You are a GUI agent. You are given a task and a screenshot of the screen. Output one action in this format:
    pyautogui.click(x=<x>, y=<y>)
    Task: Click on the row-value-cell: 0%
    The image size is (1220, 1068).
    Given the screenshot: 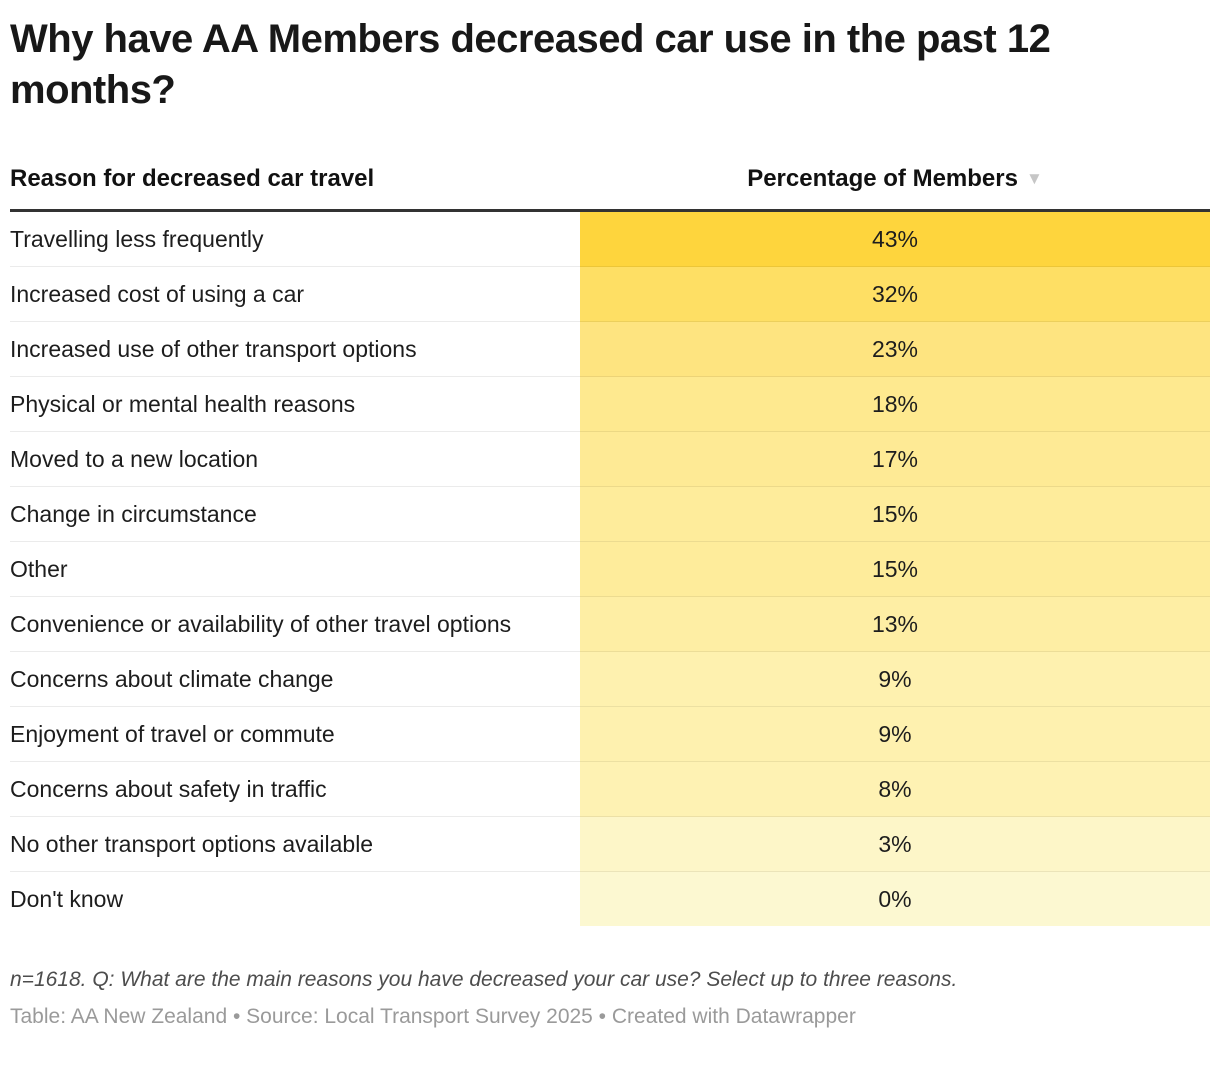 What is the action you would take?
    pyautogui.click(x=895, y=898)
    